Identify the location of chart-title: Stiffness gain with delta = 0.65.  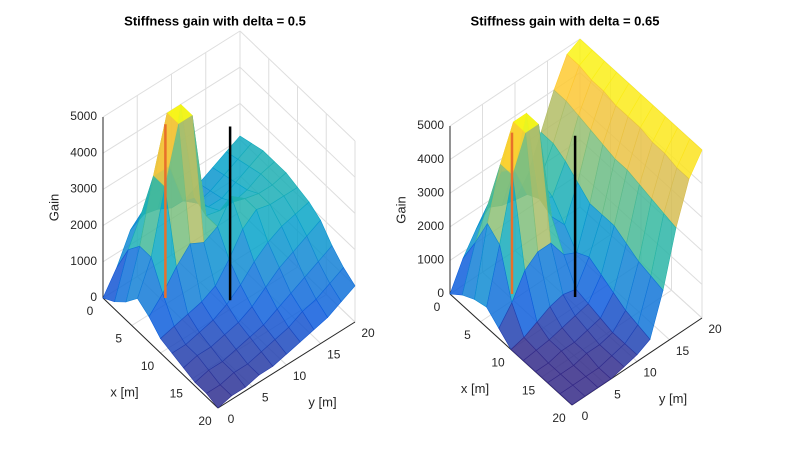
(565, 20).